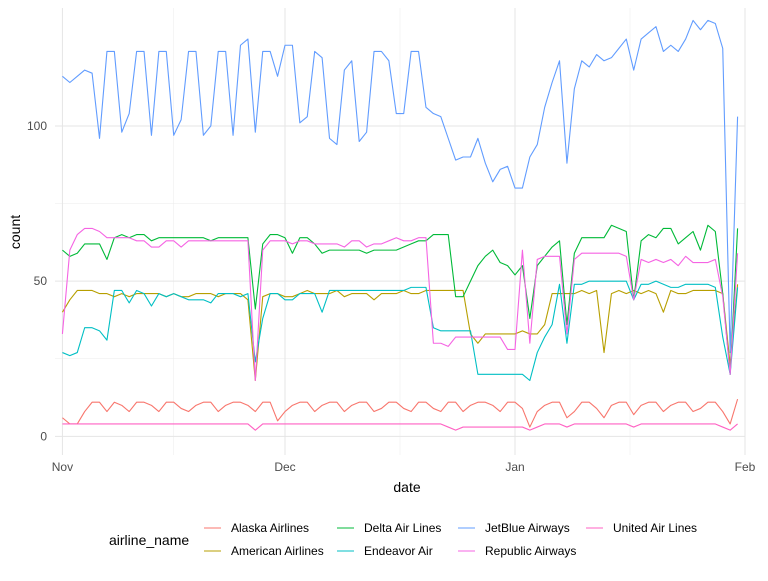 The image size is (768, 581). What do you see at coordinates (655, 528) in the screenshot?
I see `legend-label-united-air-lines: United Air Lines` at bounding box center [655, 528].